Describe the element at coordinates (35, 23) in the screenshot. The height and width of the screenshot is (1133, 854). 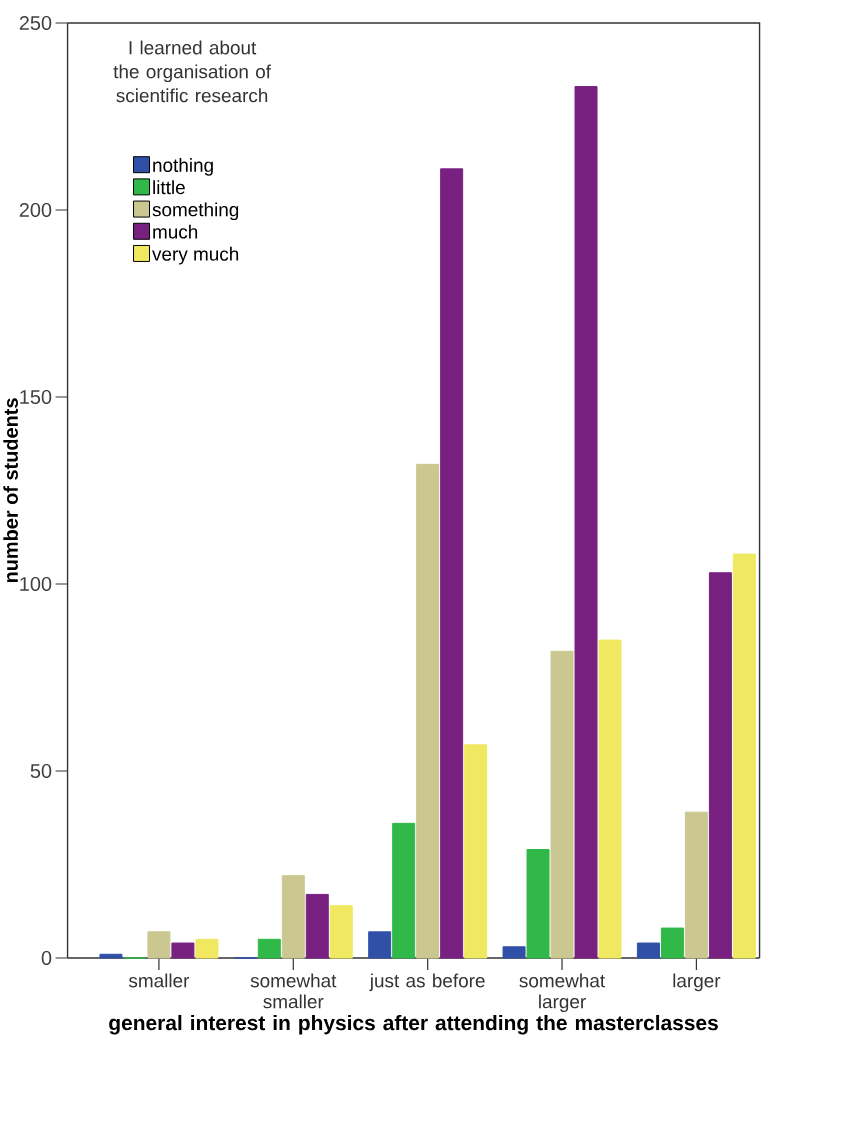
I see `y-tick-label: 250` at that location.